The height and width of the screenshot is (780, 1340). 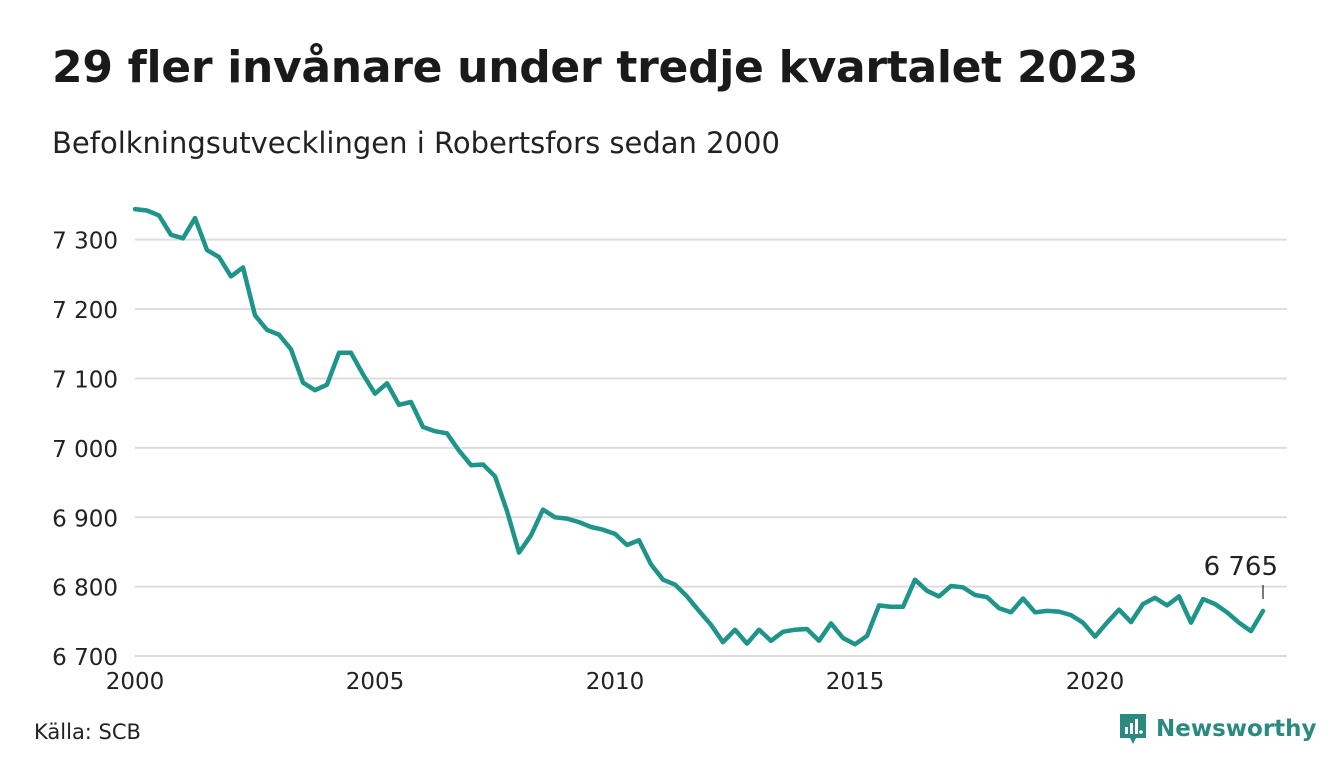 What do you see at coordinates (375, 682) in the screenshot?
I see `x-tick-label: 2005` at bounding box center [375, 682].